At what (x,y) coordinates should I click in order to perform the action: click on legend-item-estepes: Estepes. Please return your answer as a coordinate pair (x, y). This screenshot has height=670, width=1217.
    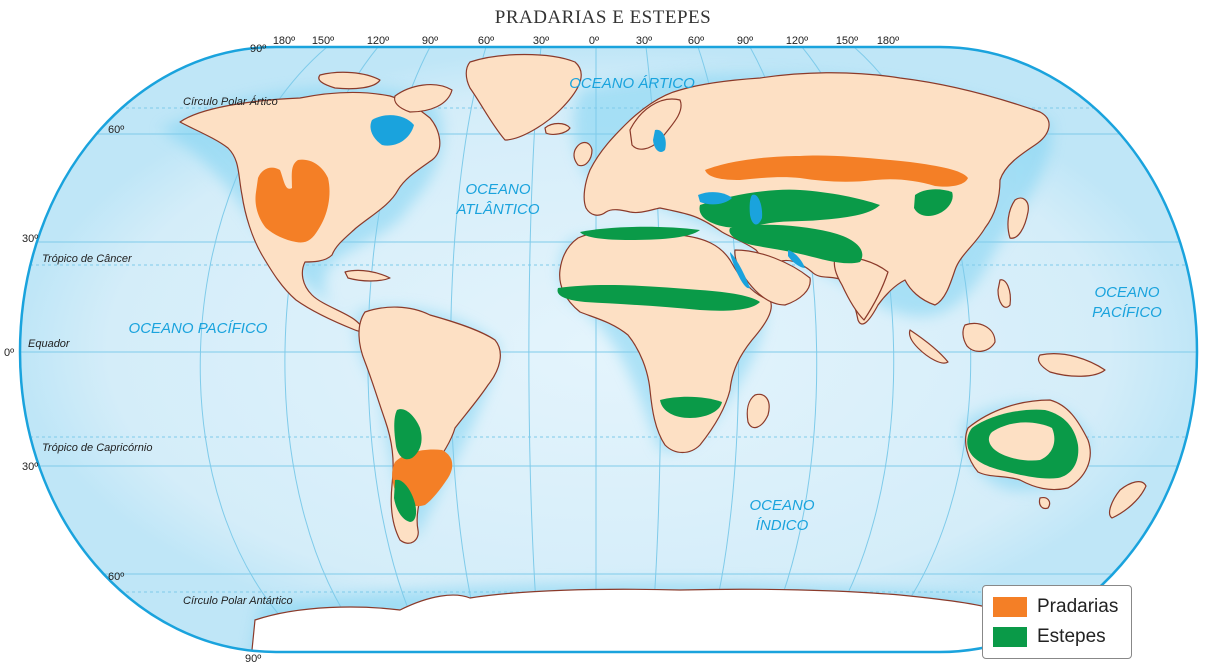
    Looking at the image, I should click on (1049, 637).